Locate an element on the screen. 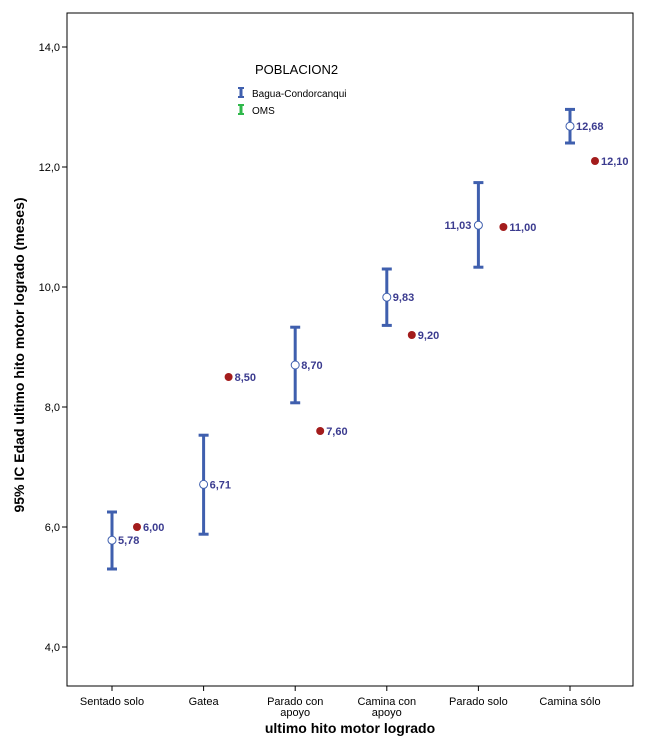 The height and width of the screenshot is (740, 648). ci-bar-group: 5,78 is located at coordinates (123, 540).